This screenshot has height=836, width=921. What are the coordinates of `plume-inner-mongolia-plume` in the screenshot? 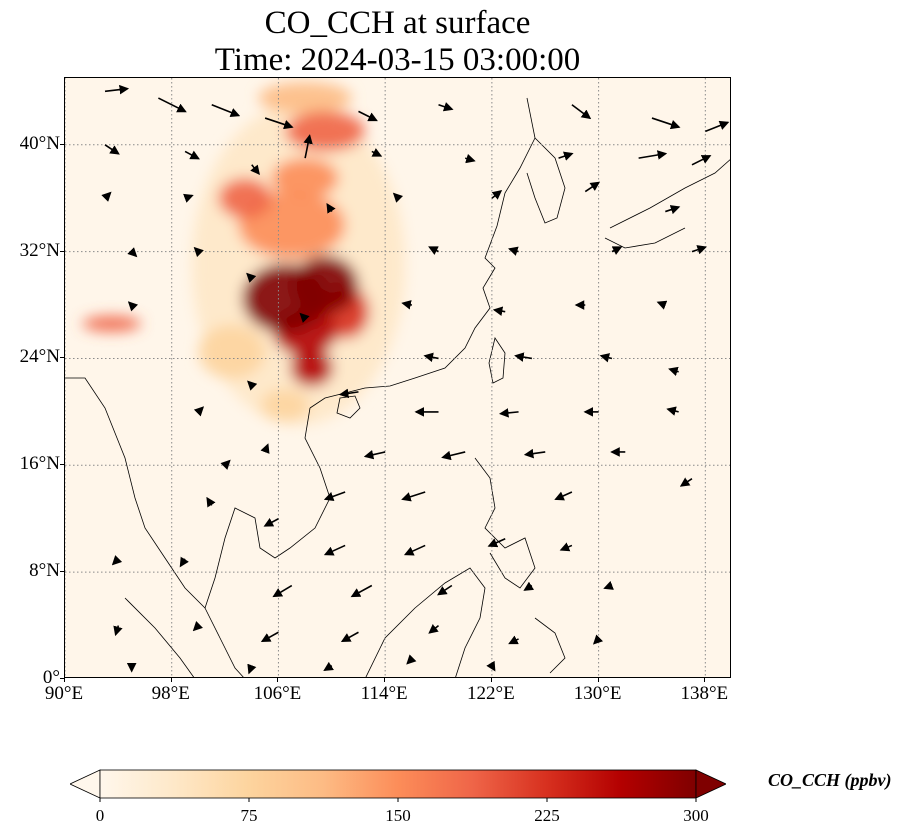 It's located at (325, 131).